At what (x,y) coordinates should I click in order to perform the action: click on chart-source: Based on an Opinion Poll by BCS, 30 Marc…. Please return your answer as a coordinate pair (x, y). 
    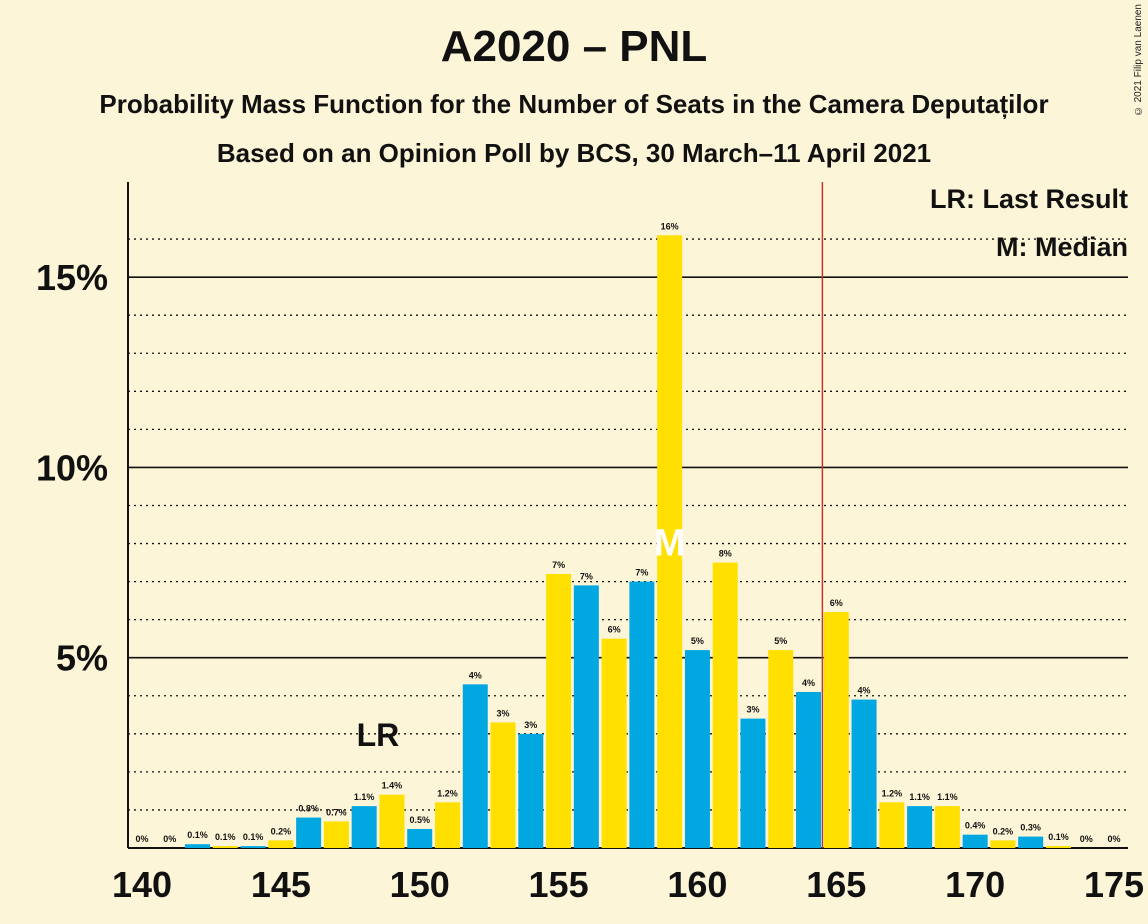
    Looking at the image, I should click on (574, 153).